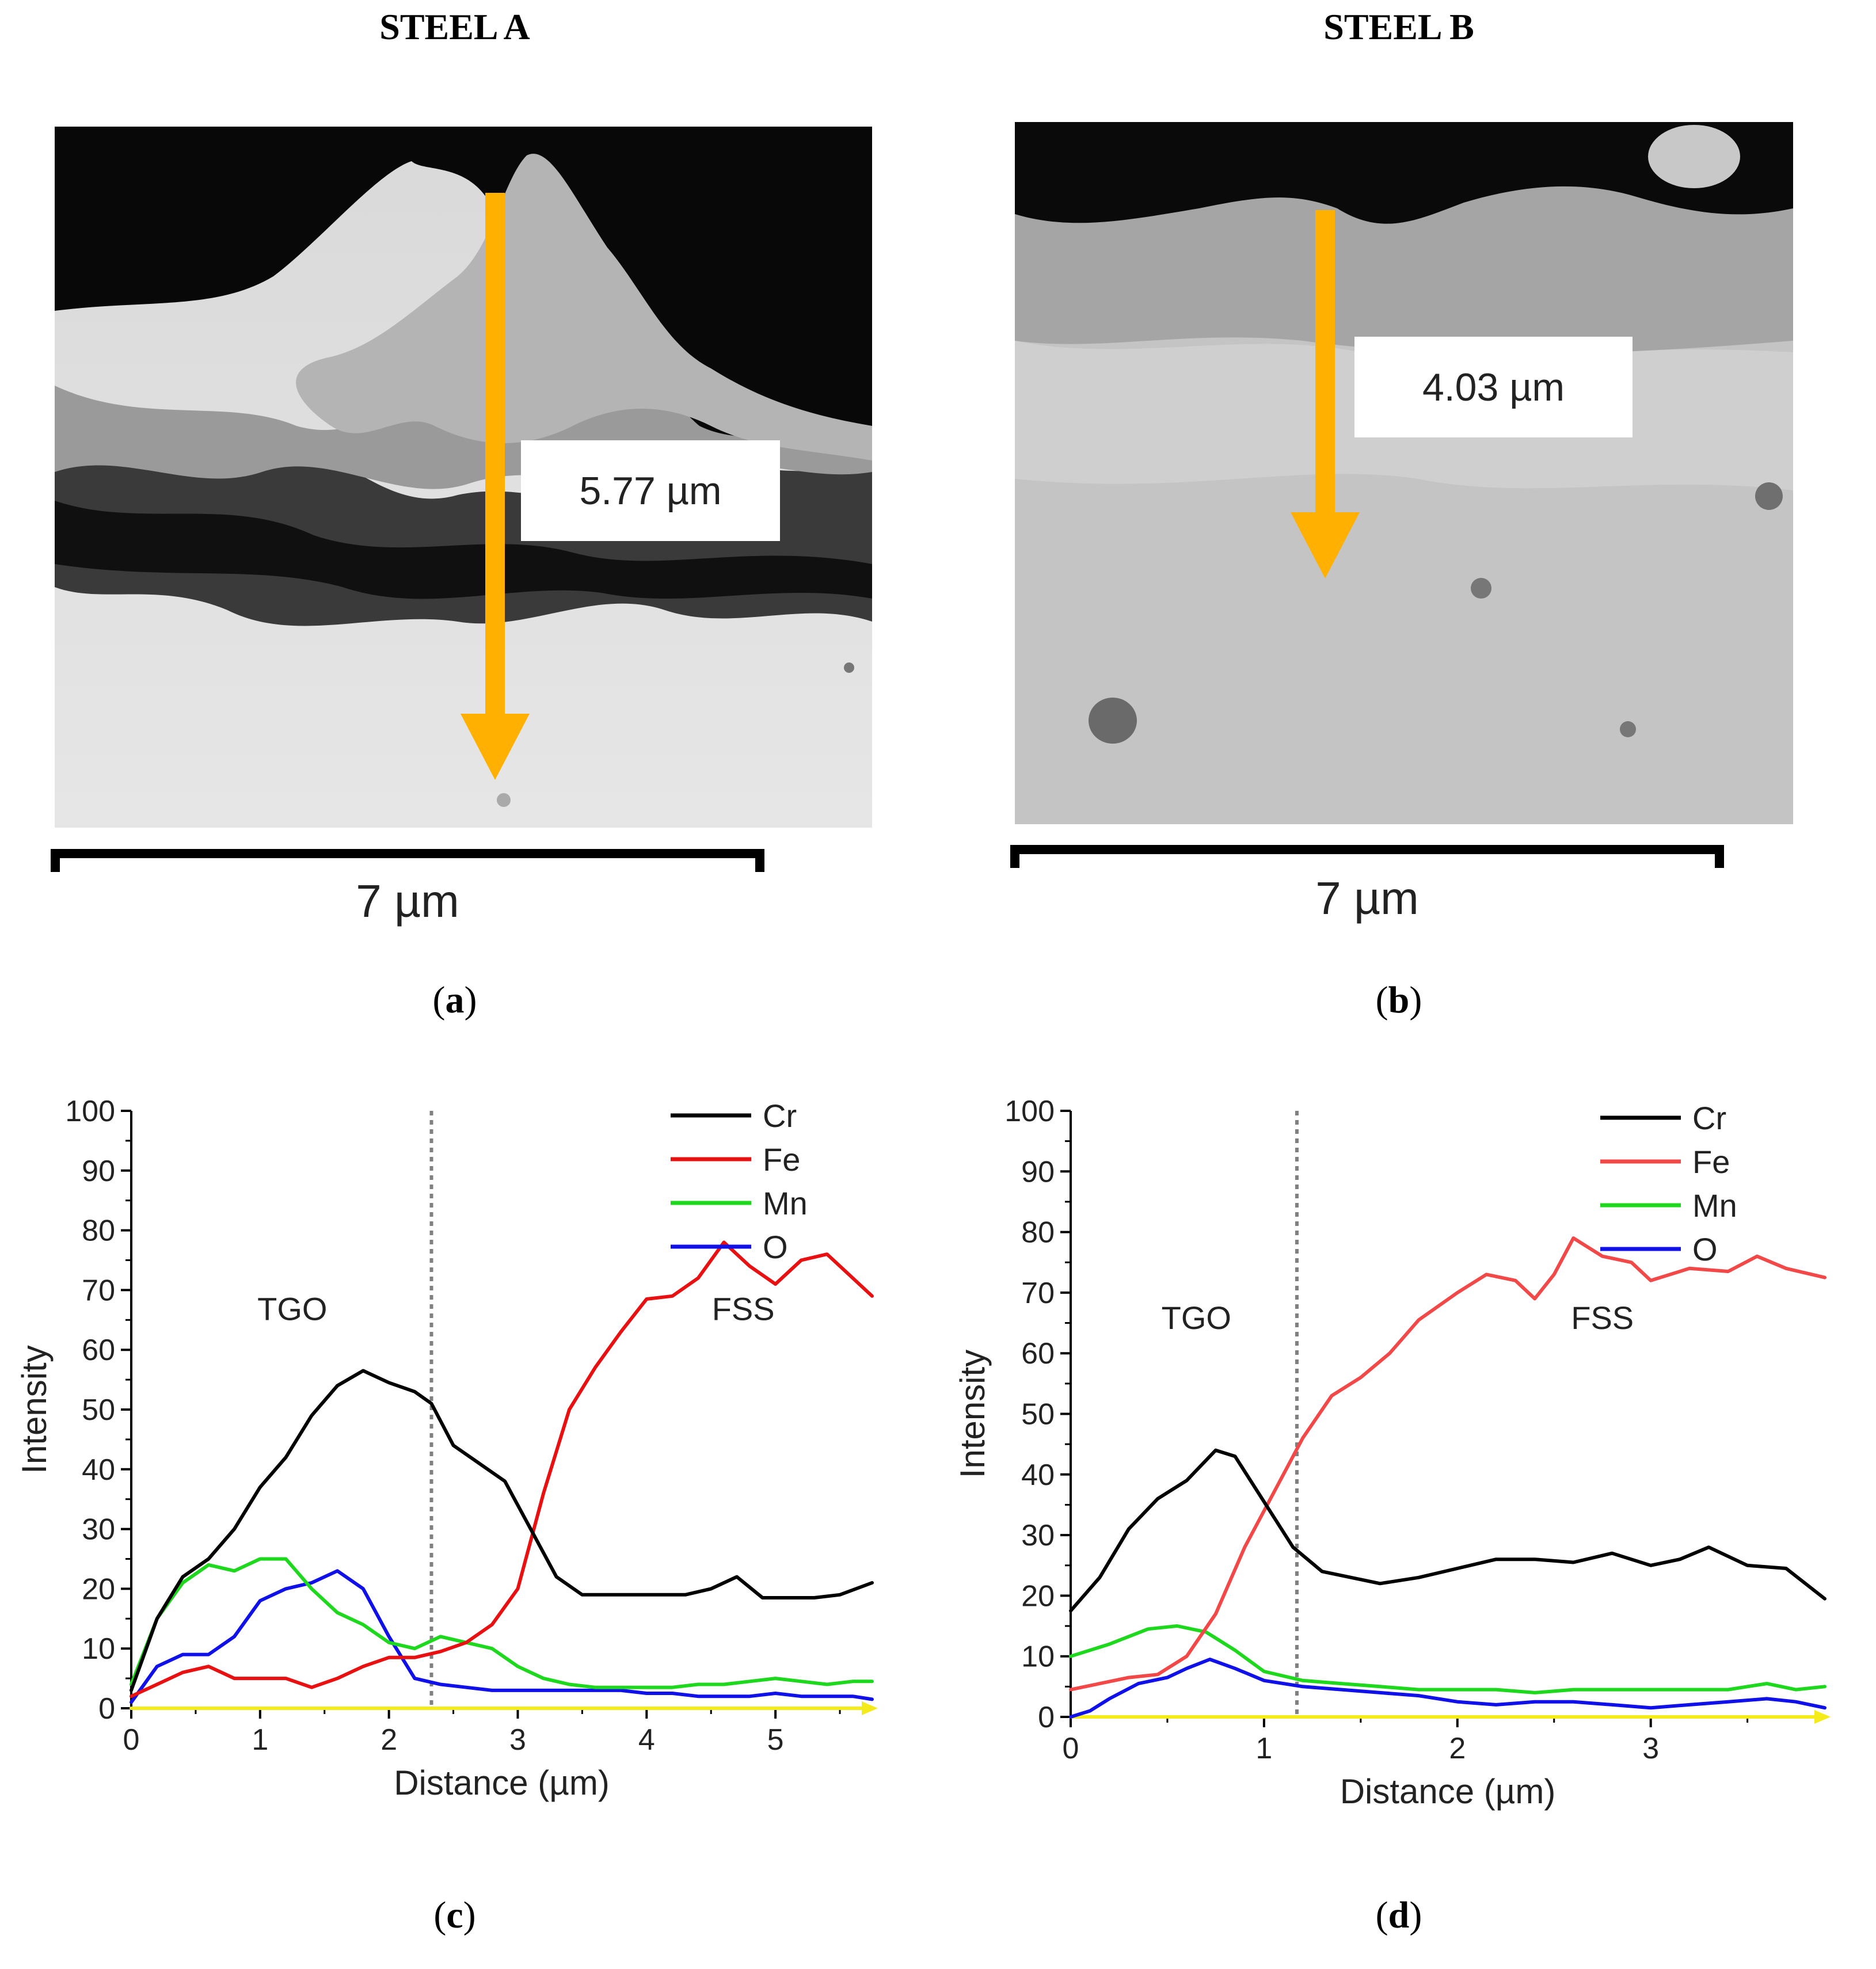 The height and width of the screenshot is (1969, 1876). I want to click on scale-bar-a, so click(408, 861).